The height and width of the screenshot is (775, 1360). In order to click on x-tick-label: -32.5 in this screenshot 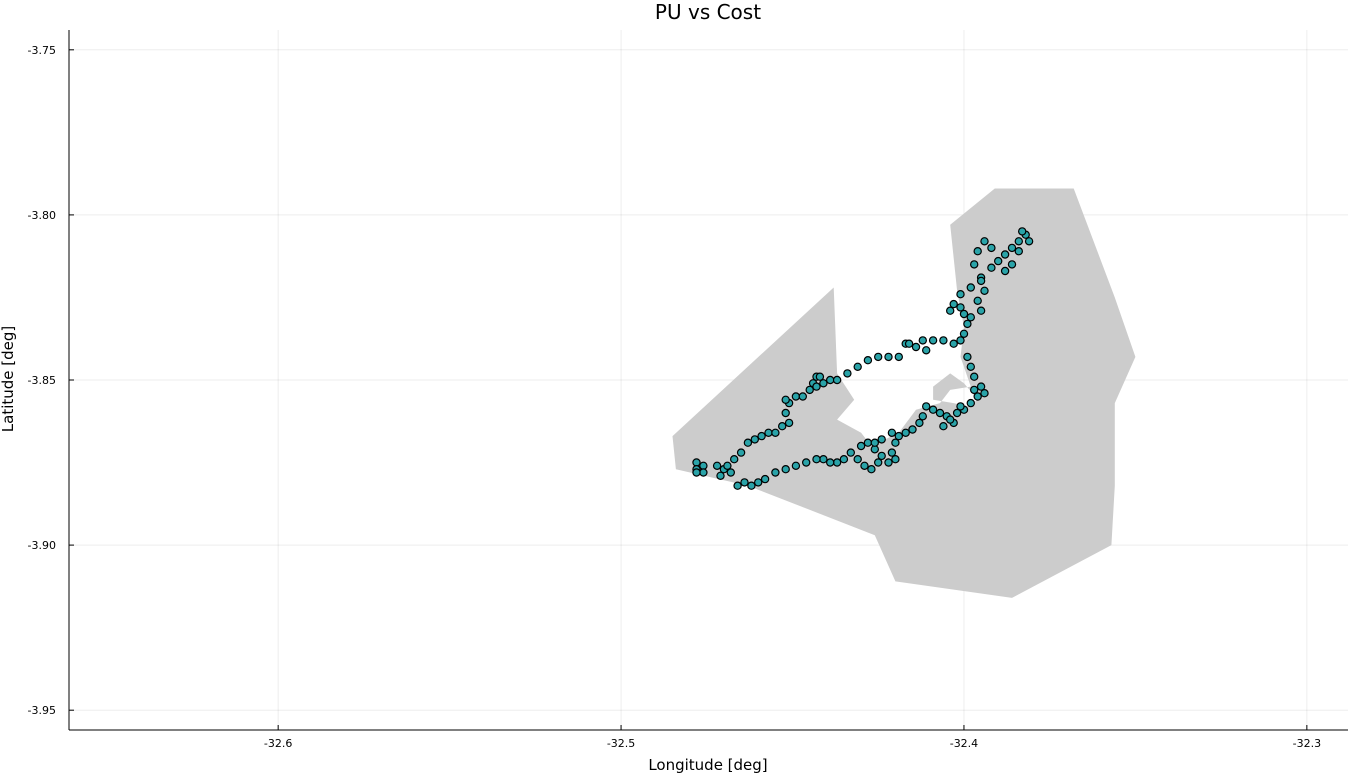, I will do `click(621, 743)`.